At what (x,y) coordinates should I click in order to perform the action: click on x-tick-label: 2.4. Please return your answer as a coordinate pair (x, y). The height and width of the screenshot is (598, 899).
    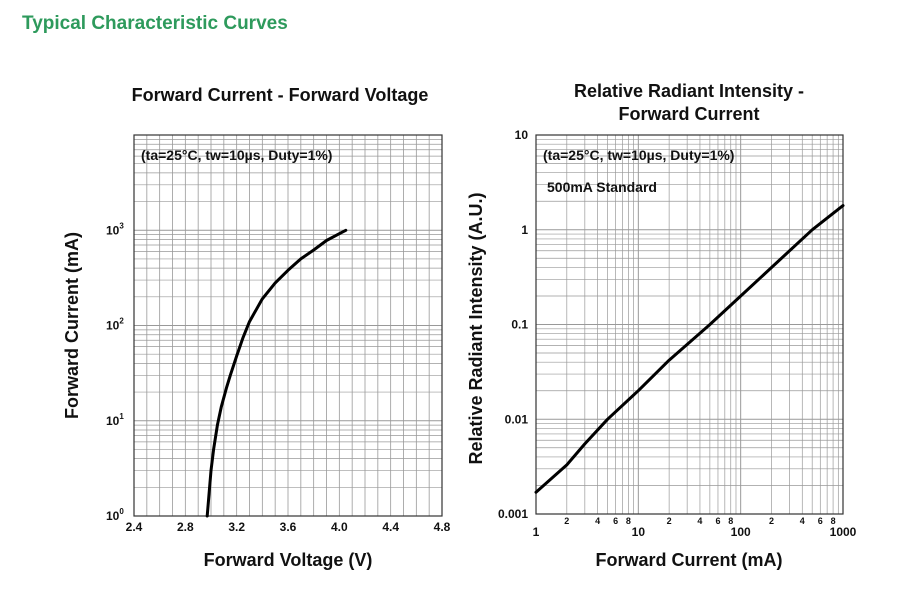
    Looking at the image, I should click on (134, 527).